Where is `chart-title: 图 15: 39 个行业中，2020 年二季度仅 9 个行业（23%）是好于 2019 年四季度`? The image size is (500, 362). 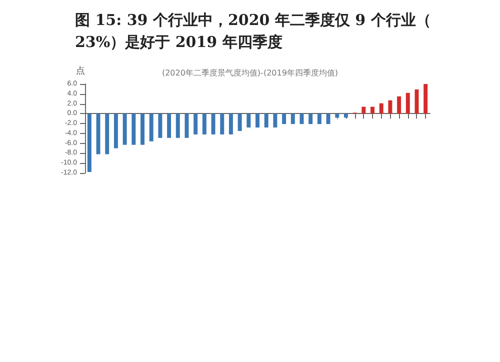
chart-title: 图 15: 39 个行业中，2020 年二季度仅 9 个行业（23%）是好于 2019 年四季度 is located at coordinates (253, 31).